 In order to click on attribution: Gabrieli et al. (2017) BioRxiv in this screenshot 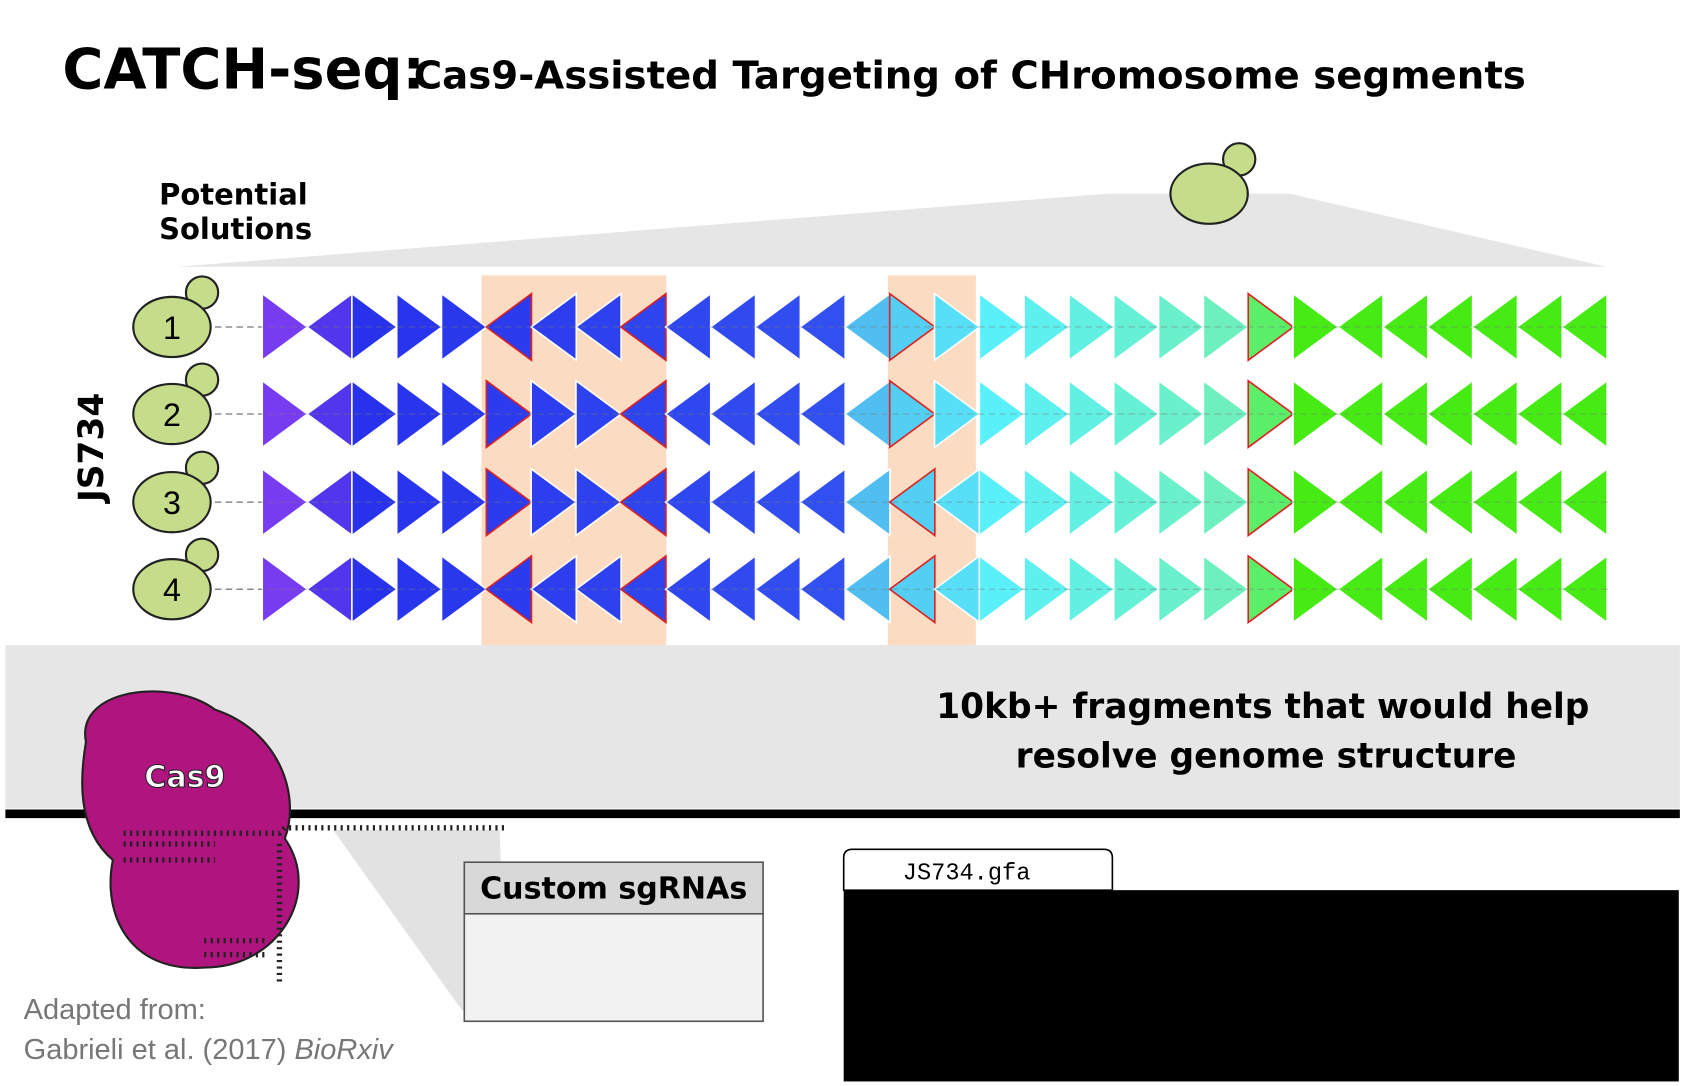, I will do `click(209, 1050)`.